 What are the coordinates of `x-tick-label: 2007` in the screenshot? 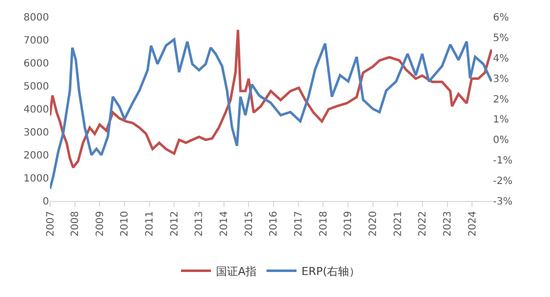 It's located at (50, 223).